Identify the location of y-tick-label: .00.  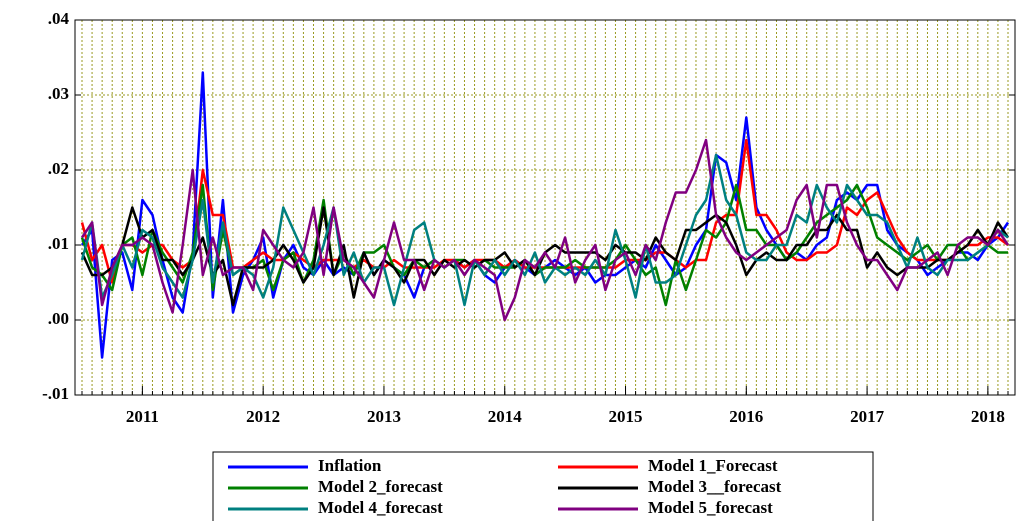
(58, 318).